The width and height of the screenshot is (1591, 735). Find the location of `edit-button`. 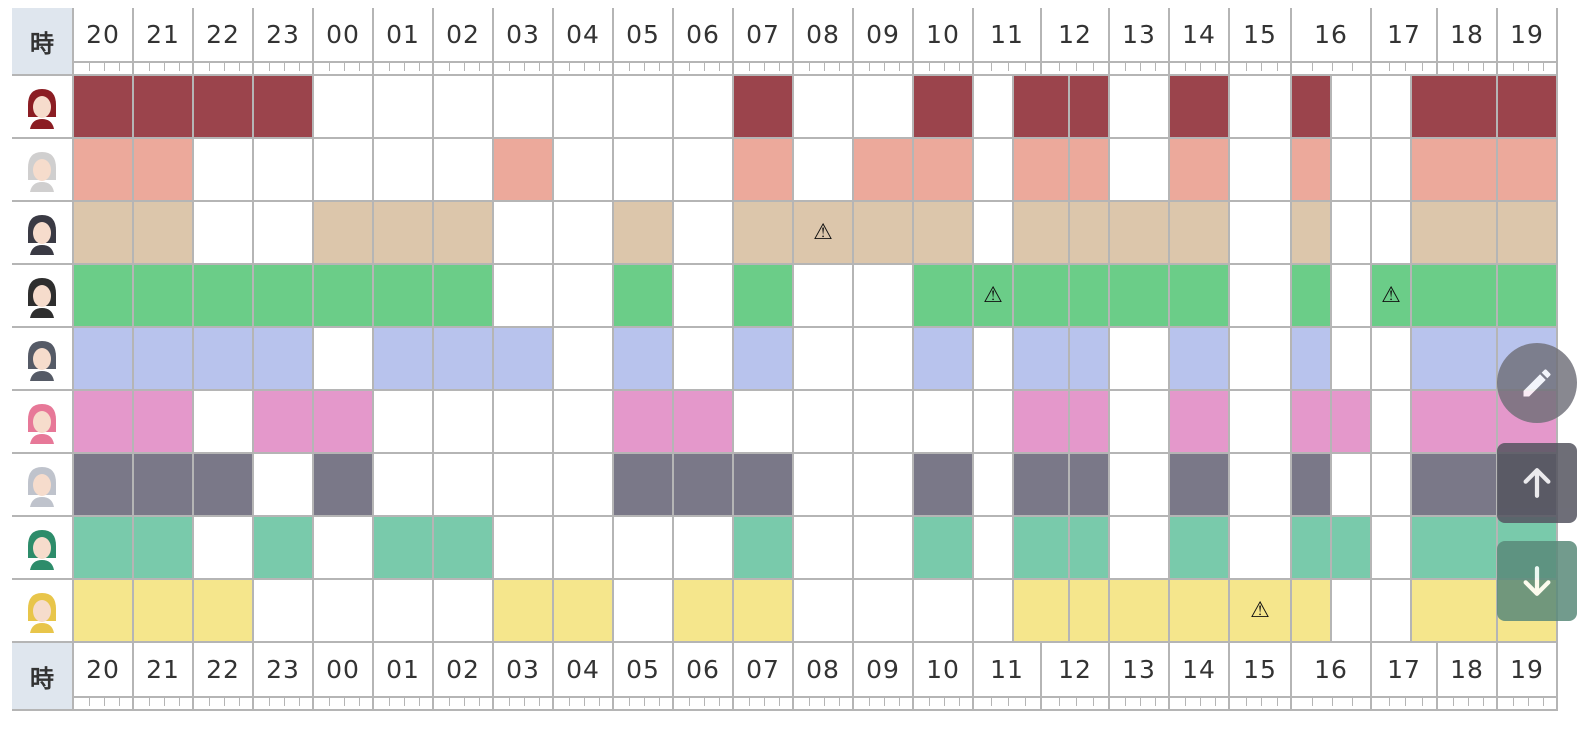

edit-button is located at coordinates (1537, 383).